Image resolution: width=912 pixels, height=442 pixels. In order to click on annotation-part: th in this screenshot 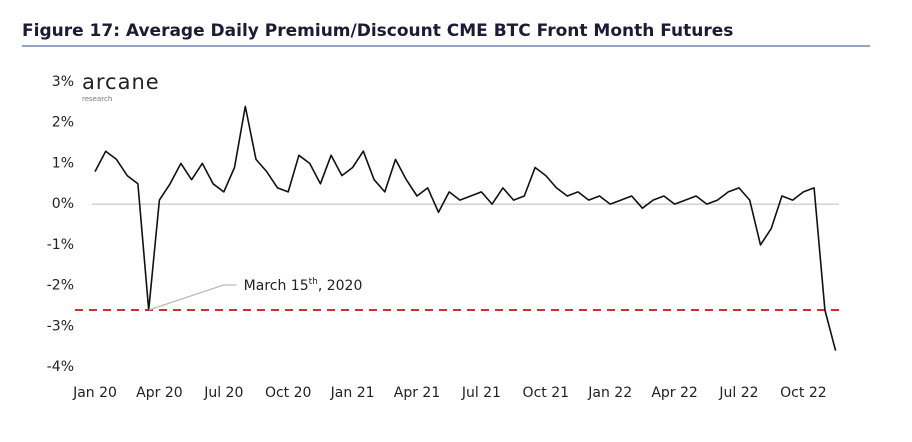, I will do `click(313, 282)`.